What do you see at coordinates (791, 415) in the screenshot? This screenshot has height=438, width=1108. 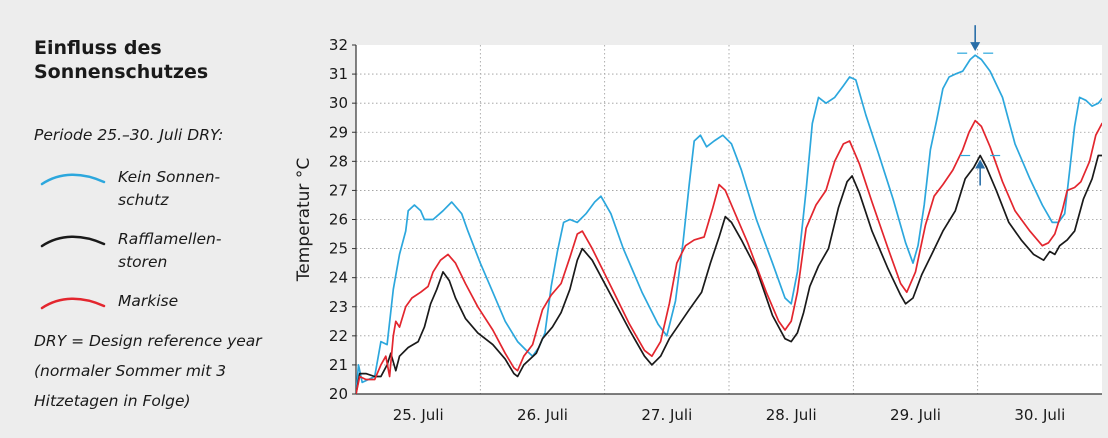 I see `x-tick-label: 28. Juli` at bounding box center [791, 415].